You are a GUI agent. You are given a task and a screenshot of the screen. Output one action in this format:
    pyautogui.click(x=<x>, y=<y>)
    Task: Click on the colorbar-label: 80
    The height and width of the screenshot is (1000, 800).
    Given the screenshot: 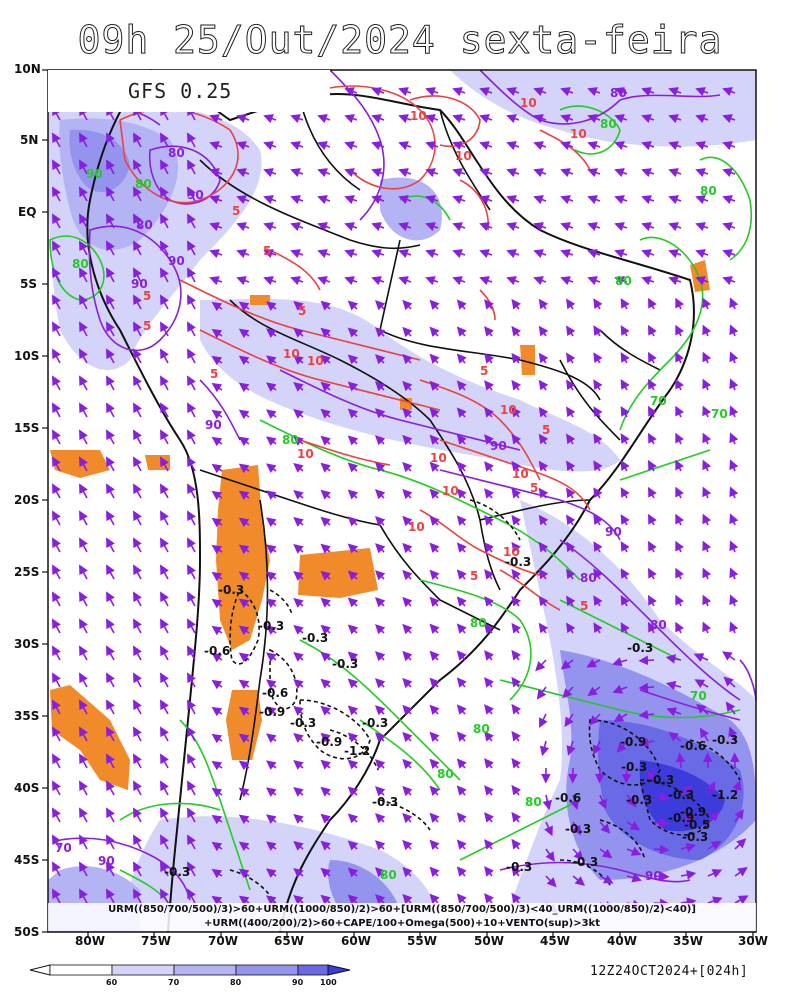 What is the action you would take?
    pyautogui.click(x=236, y=982)
    